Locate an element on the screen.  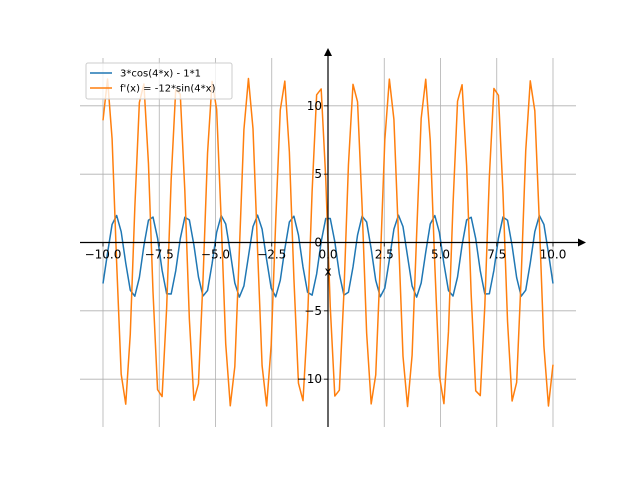
legend-label-series-1: 3*cos(4*x) - 1*1 is located at coordinates (160, 74).